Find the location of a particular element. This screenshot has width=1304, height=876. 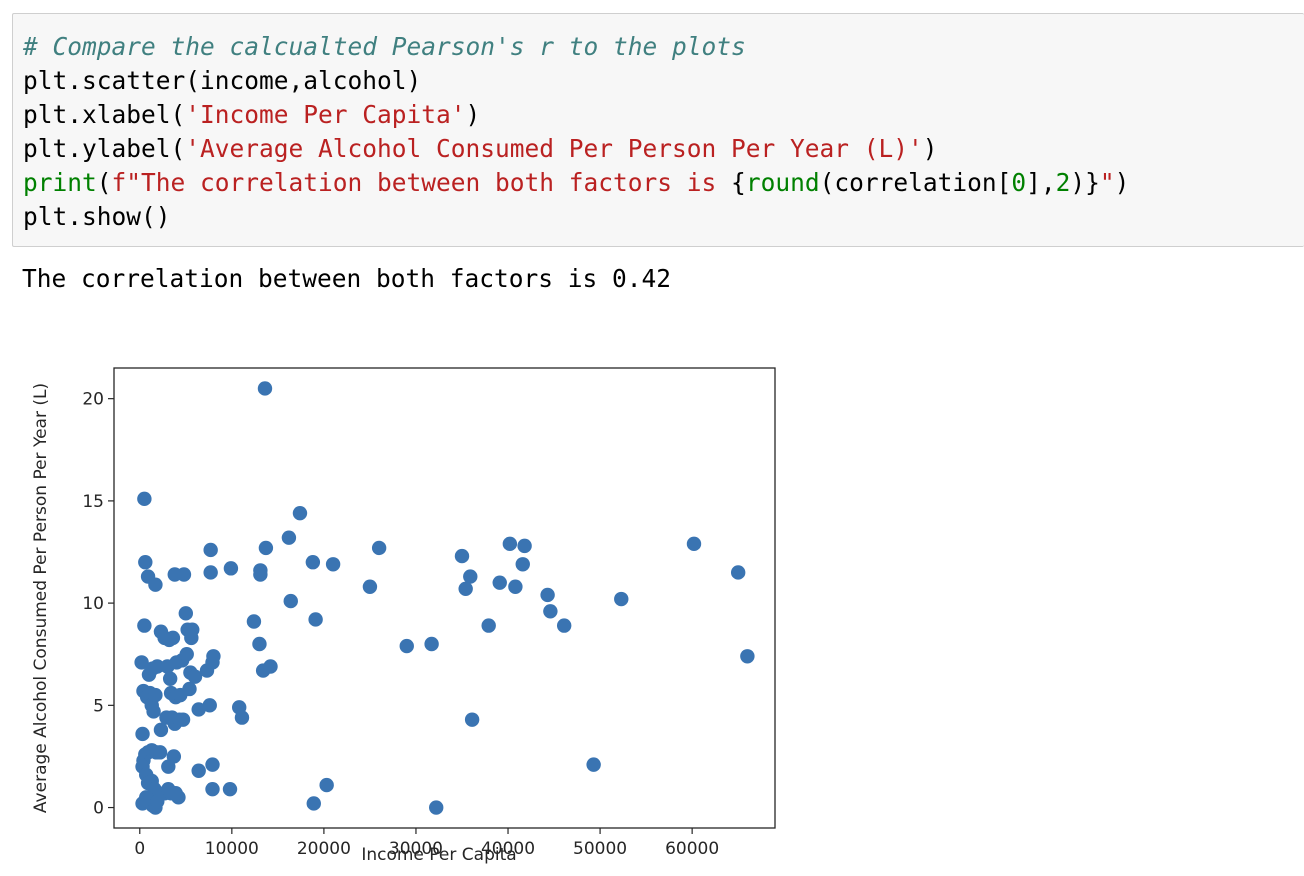

x-axis-label: Income Per Capita is located at coordinates (438, 855).